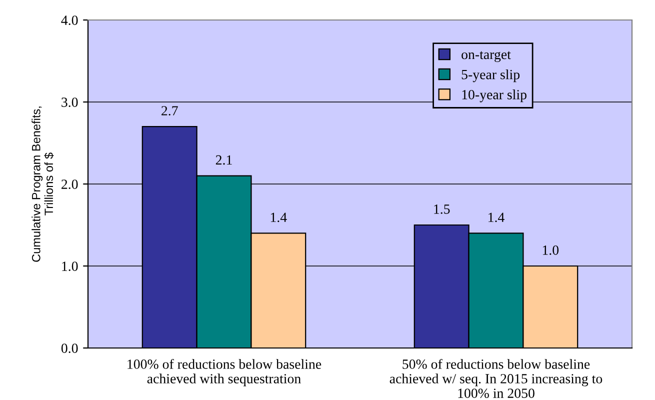 This screenshot has width=655, height=400. What do you see at coordinates (69, 349) in the screenshot?
I see `y-tick-label: 0.0` at bounding box center [69, 349].